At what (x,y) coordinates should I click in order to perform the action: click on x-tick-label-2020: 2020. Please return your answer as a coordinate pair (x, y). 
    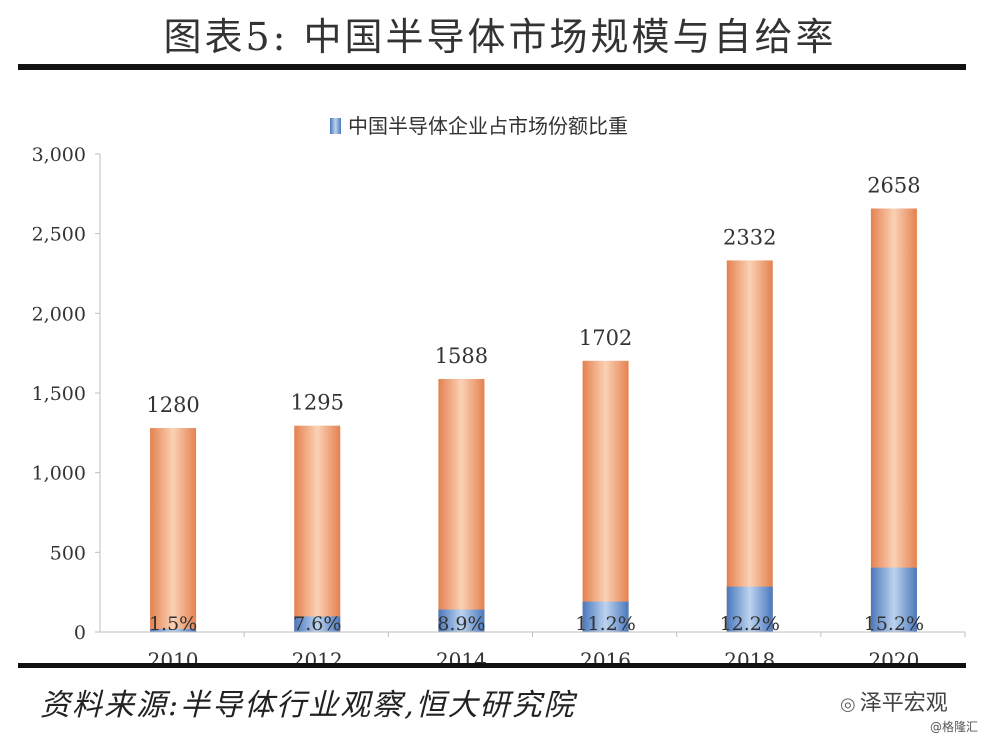
    Looking at the image, I should click on (893, 660).